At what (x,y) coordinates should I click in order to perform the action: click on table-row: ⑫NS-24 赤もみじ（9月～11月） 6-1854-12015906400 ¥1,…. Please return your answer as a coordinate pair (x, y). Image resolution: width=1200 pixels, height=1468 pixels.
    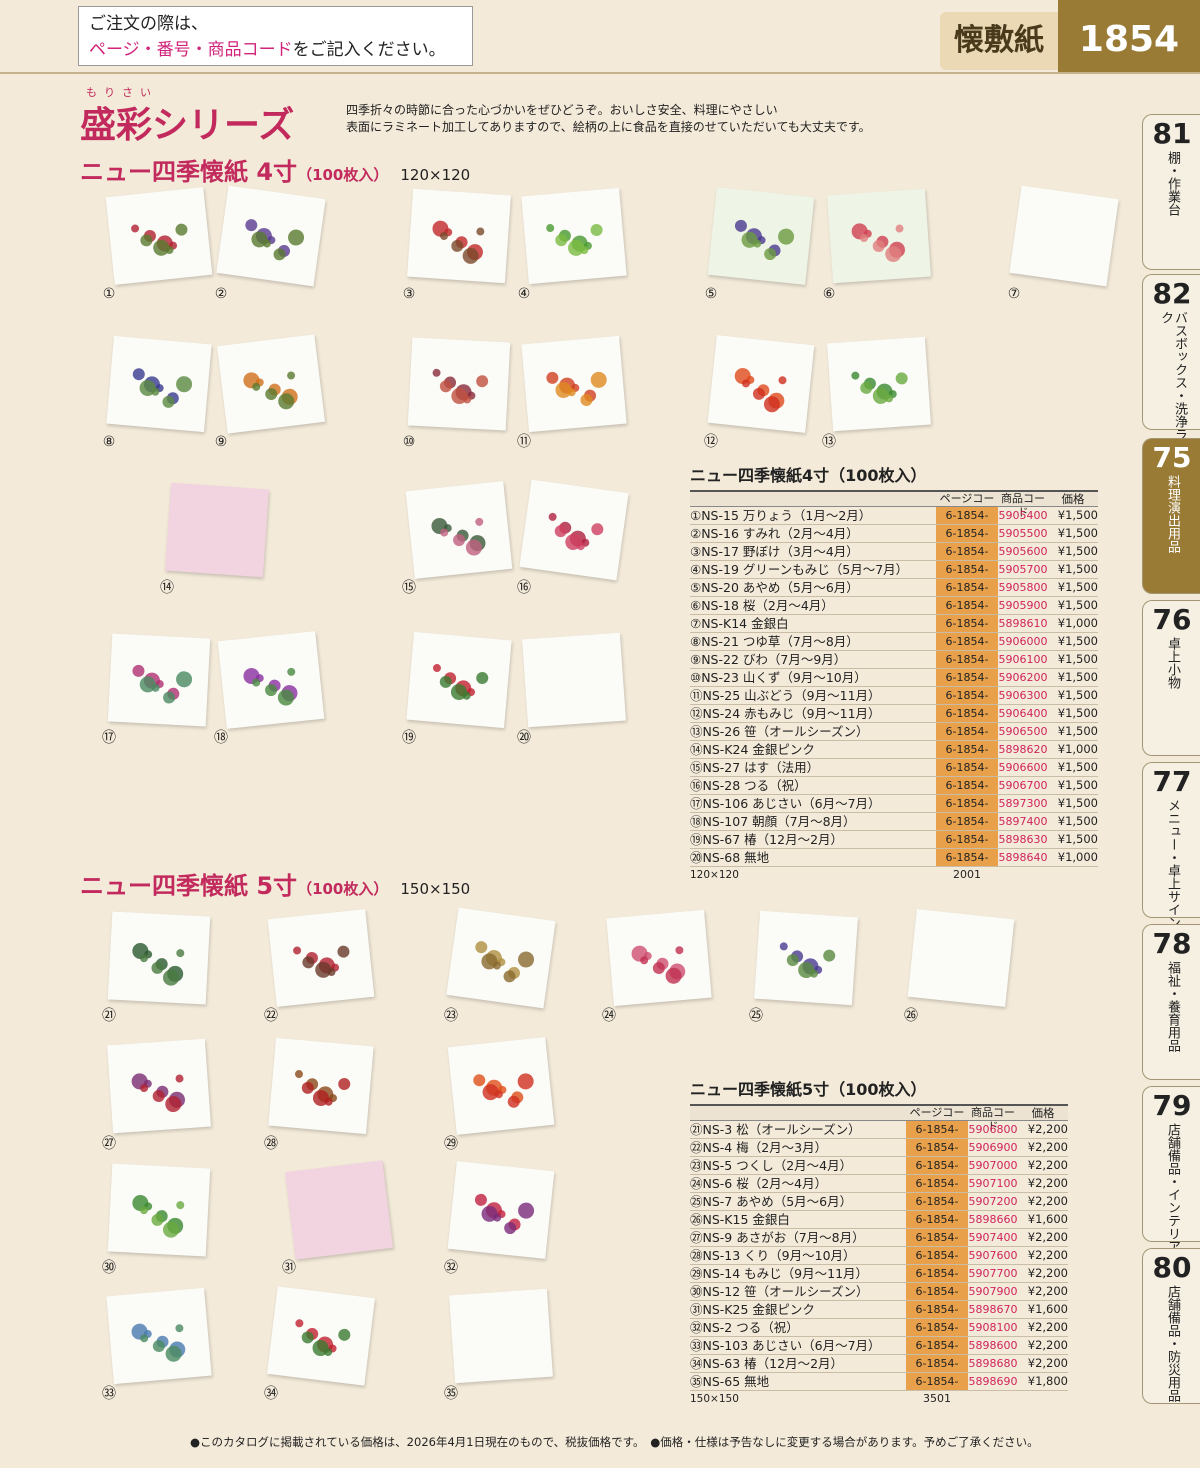
    Looking at the image, I should click on (894, 721).